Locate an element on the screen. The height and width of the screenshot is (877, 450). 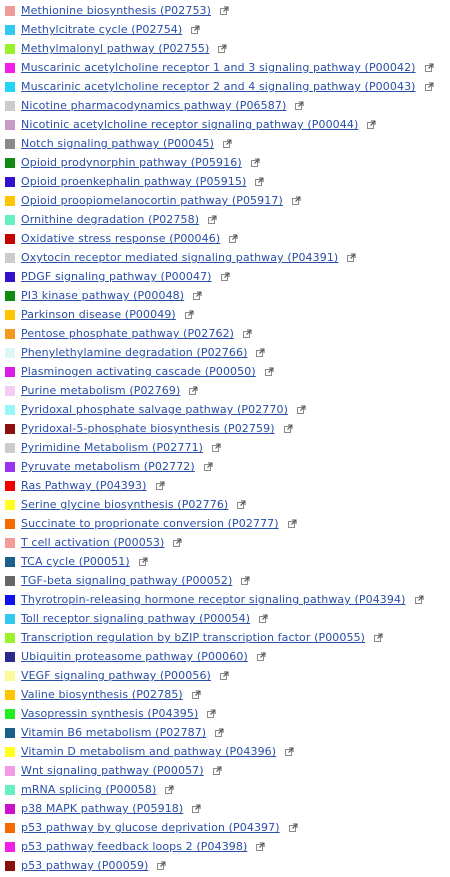
pathway-link: Purine metabolism (P02769) is located at coordinates (101, 390).